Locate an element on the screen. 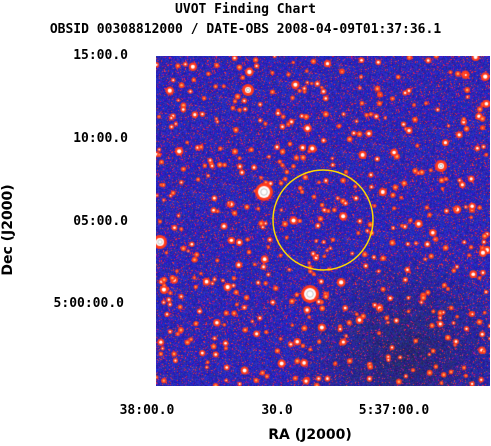 This screenshot has height=446, width=491. overlay-svg is located at coordinates (323, 220).